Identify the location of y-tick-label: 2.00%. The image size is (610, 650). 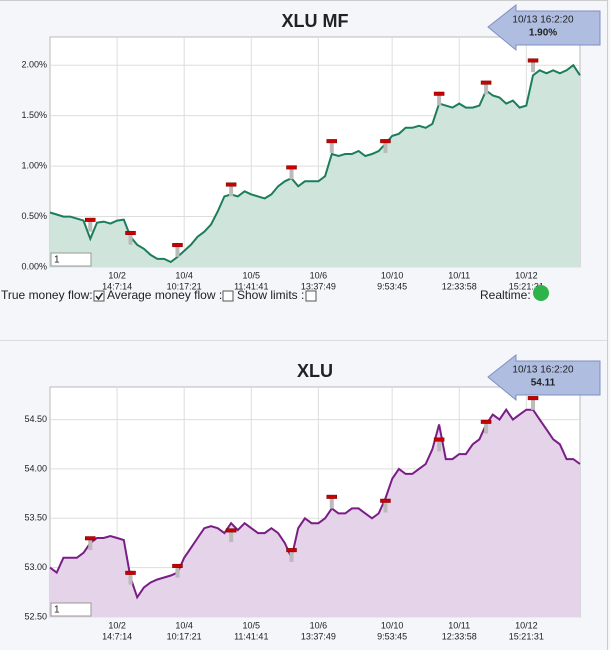
(34, 65).